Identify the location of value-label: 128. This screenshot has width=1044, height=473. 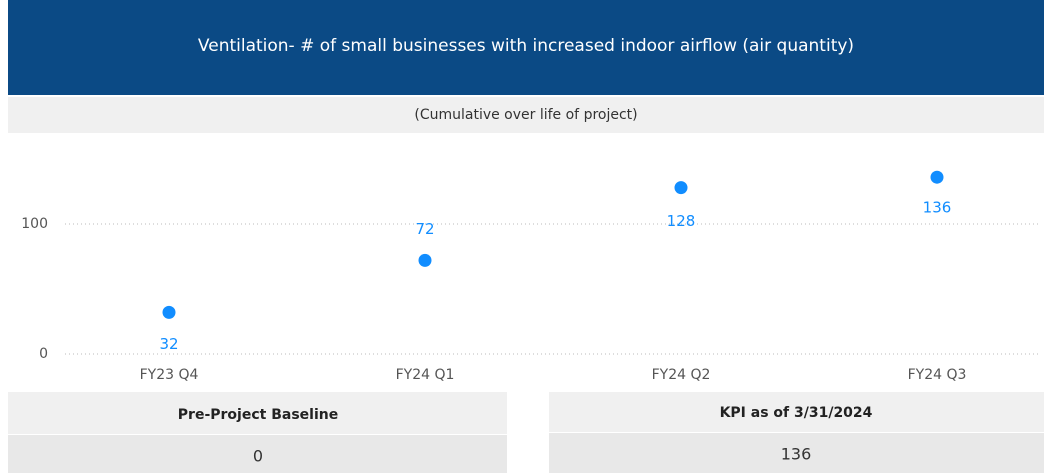
(681, 221).